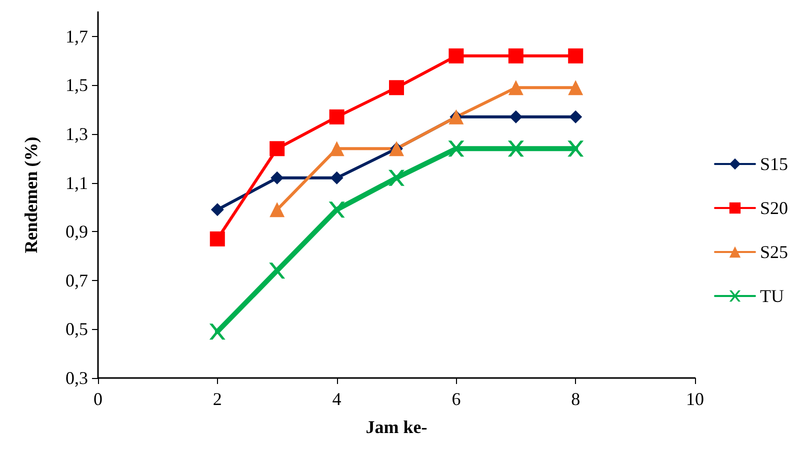 Image resolution: width=803 pixels, height=460 pixels. Describe the element at coordinates (397, 427) in the screenshot. I see `x-axis-title: Jam ke-` at that location.